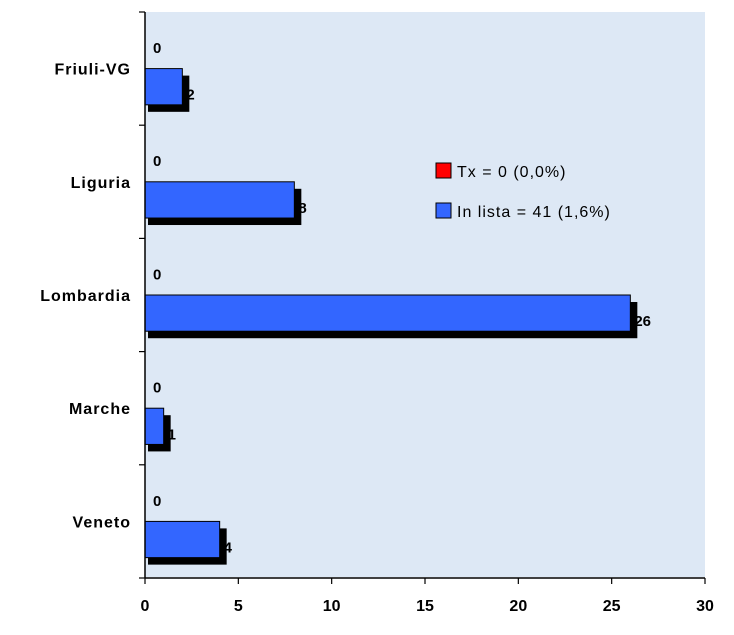  I want to click on bar-in-lista-liguria, so click(219, 200).